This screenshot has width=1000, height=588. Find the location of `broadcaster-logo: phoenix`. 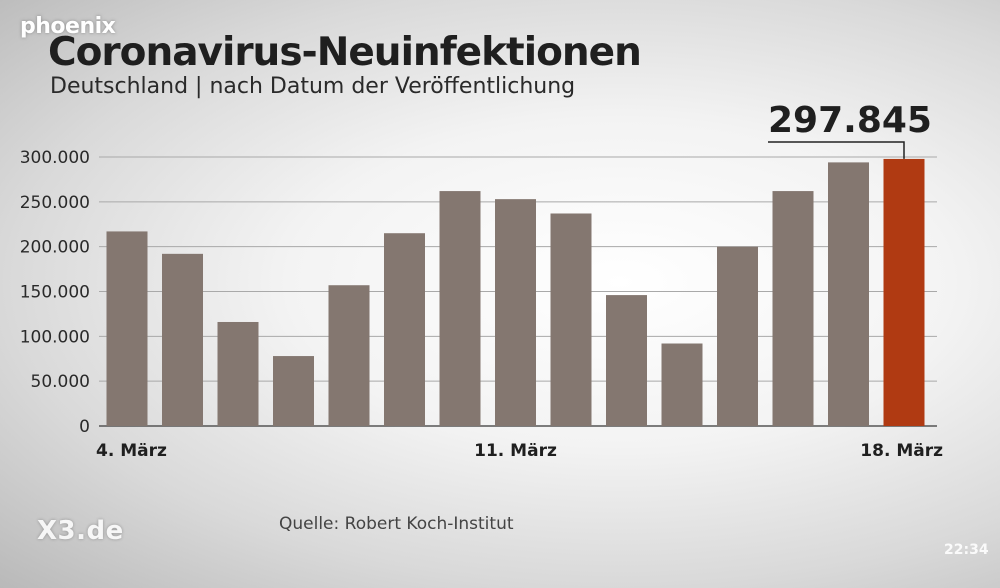

broadcaster-logo: phoenix is located at coordinates (68, 26).